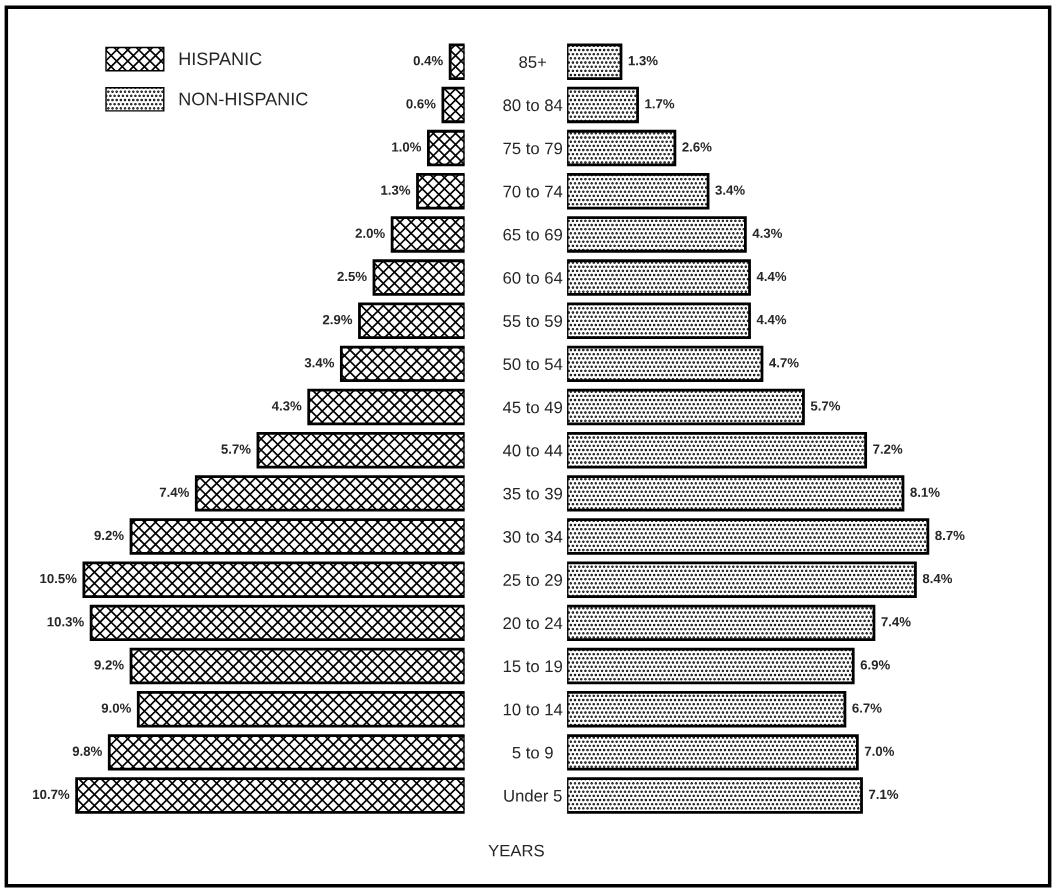  I want to click on y-axis-title: YEARS, so click(516, 850).